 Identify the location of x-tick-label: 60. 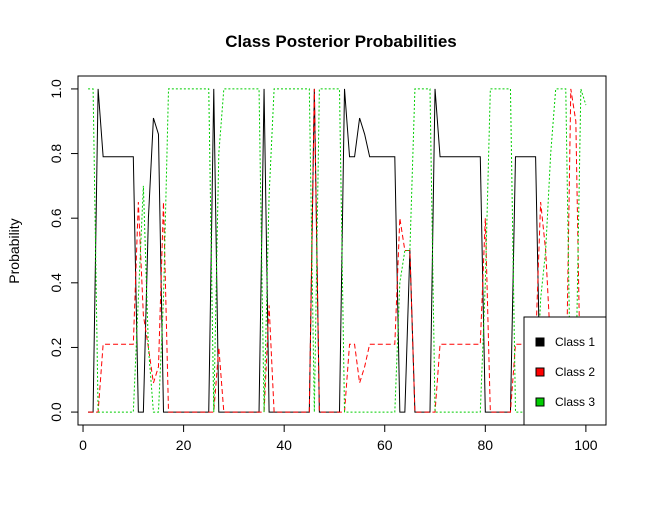
(385, 445).